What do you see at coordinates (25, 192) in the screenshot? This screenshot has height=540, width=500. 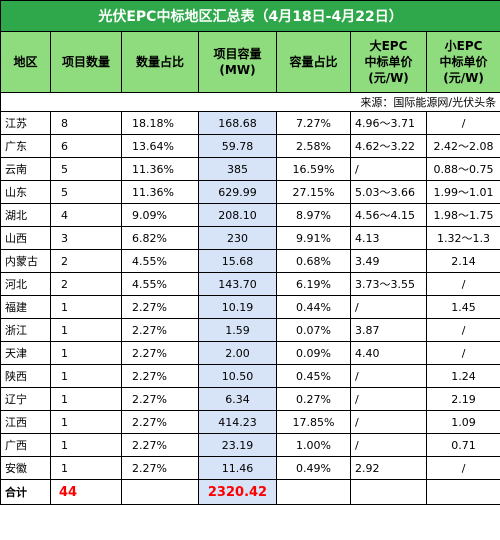 I see `cell-region: 山东` at bounding box center [25, 192].